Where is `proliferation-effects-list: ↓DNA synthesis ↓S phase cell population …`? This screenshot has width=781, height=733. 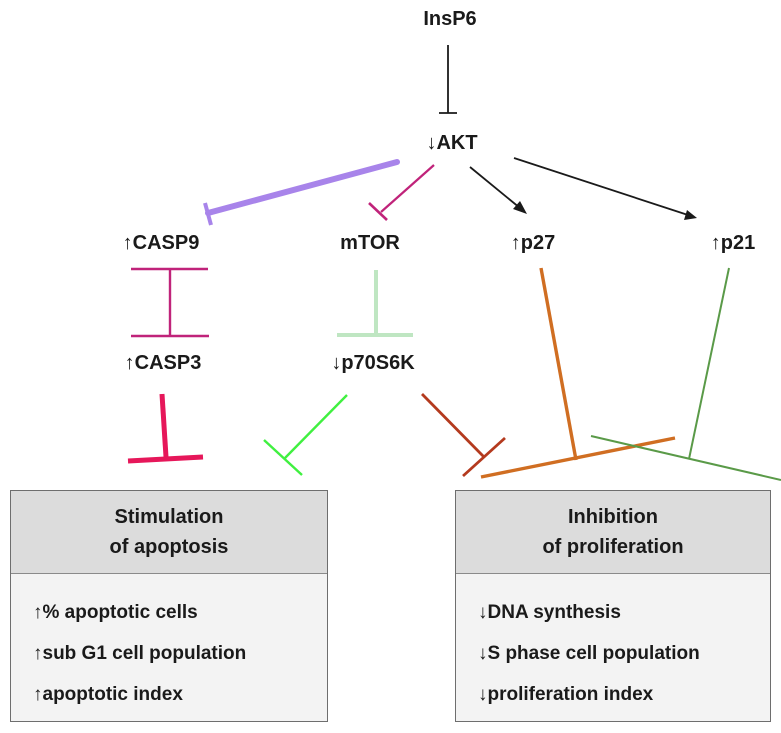 proliferation-effects-list: ↓DNA synthesis ↓S phase cell population … is located at coordinates (613, 644).